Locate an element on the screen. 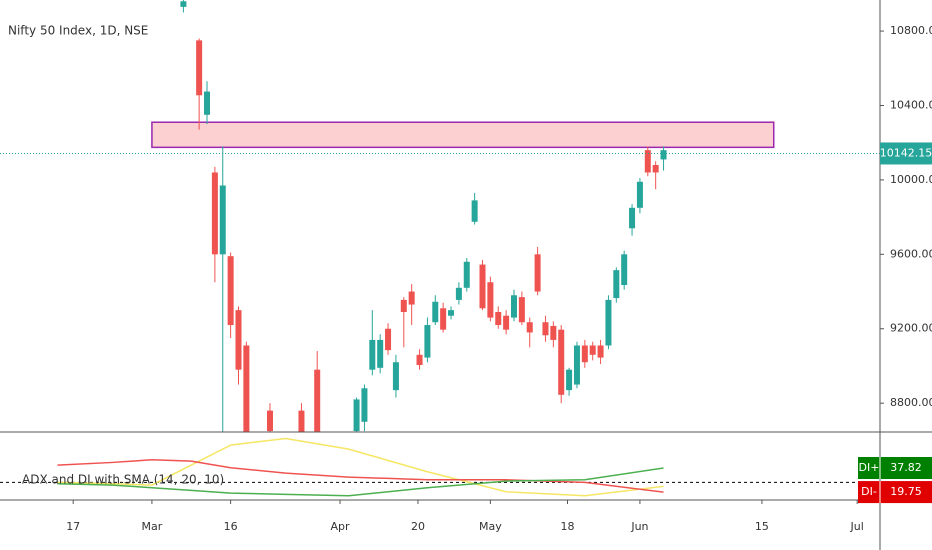 This screenshot has height=550, width=932. di-tag-value: 19.75 is located at coordinates (906, 491).